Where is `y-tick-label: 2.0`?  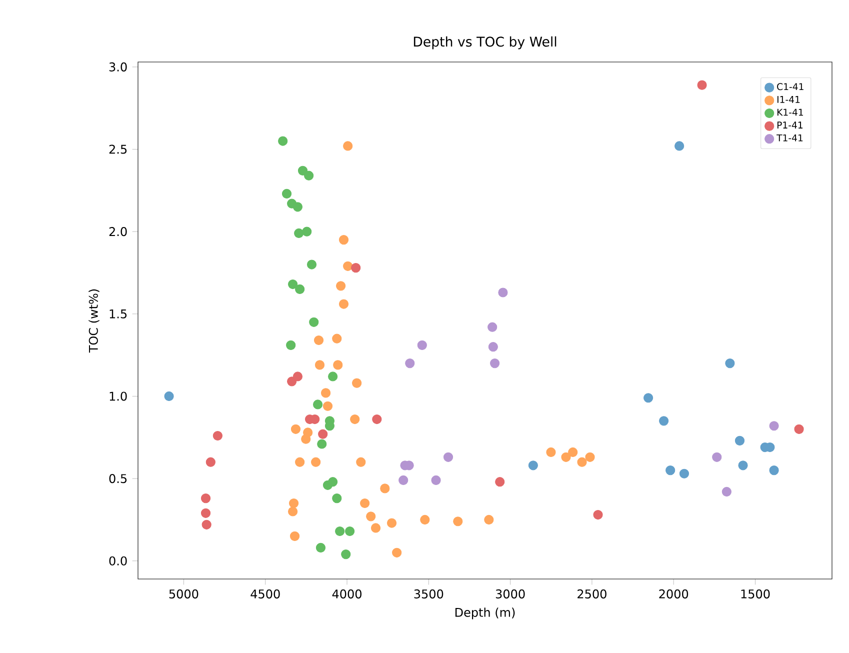 y-tick-label: 2.0 is located at coordinates (118, 231).